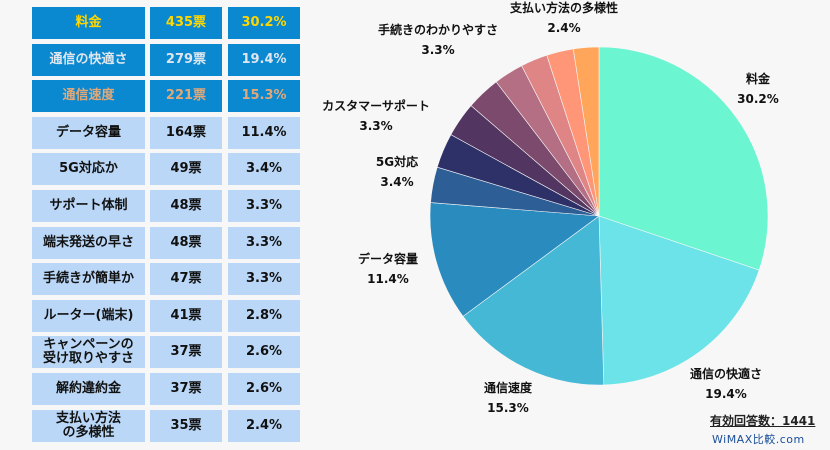  Describe the element at coordinates (726, 373) in the screenshot. I see `pie-label-name: 通信の快適さ` at that location.